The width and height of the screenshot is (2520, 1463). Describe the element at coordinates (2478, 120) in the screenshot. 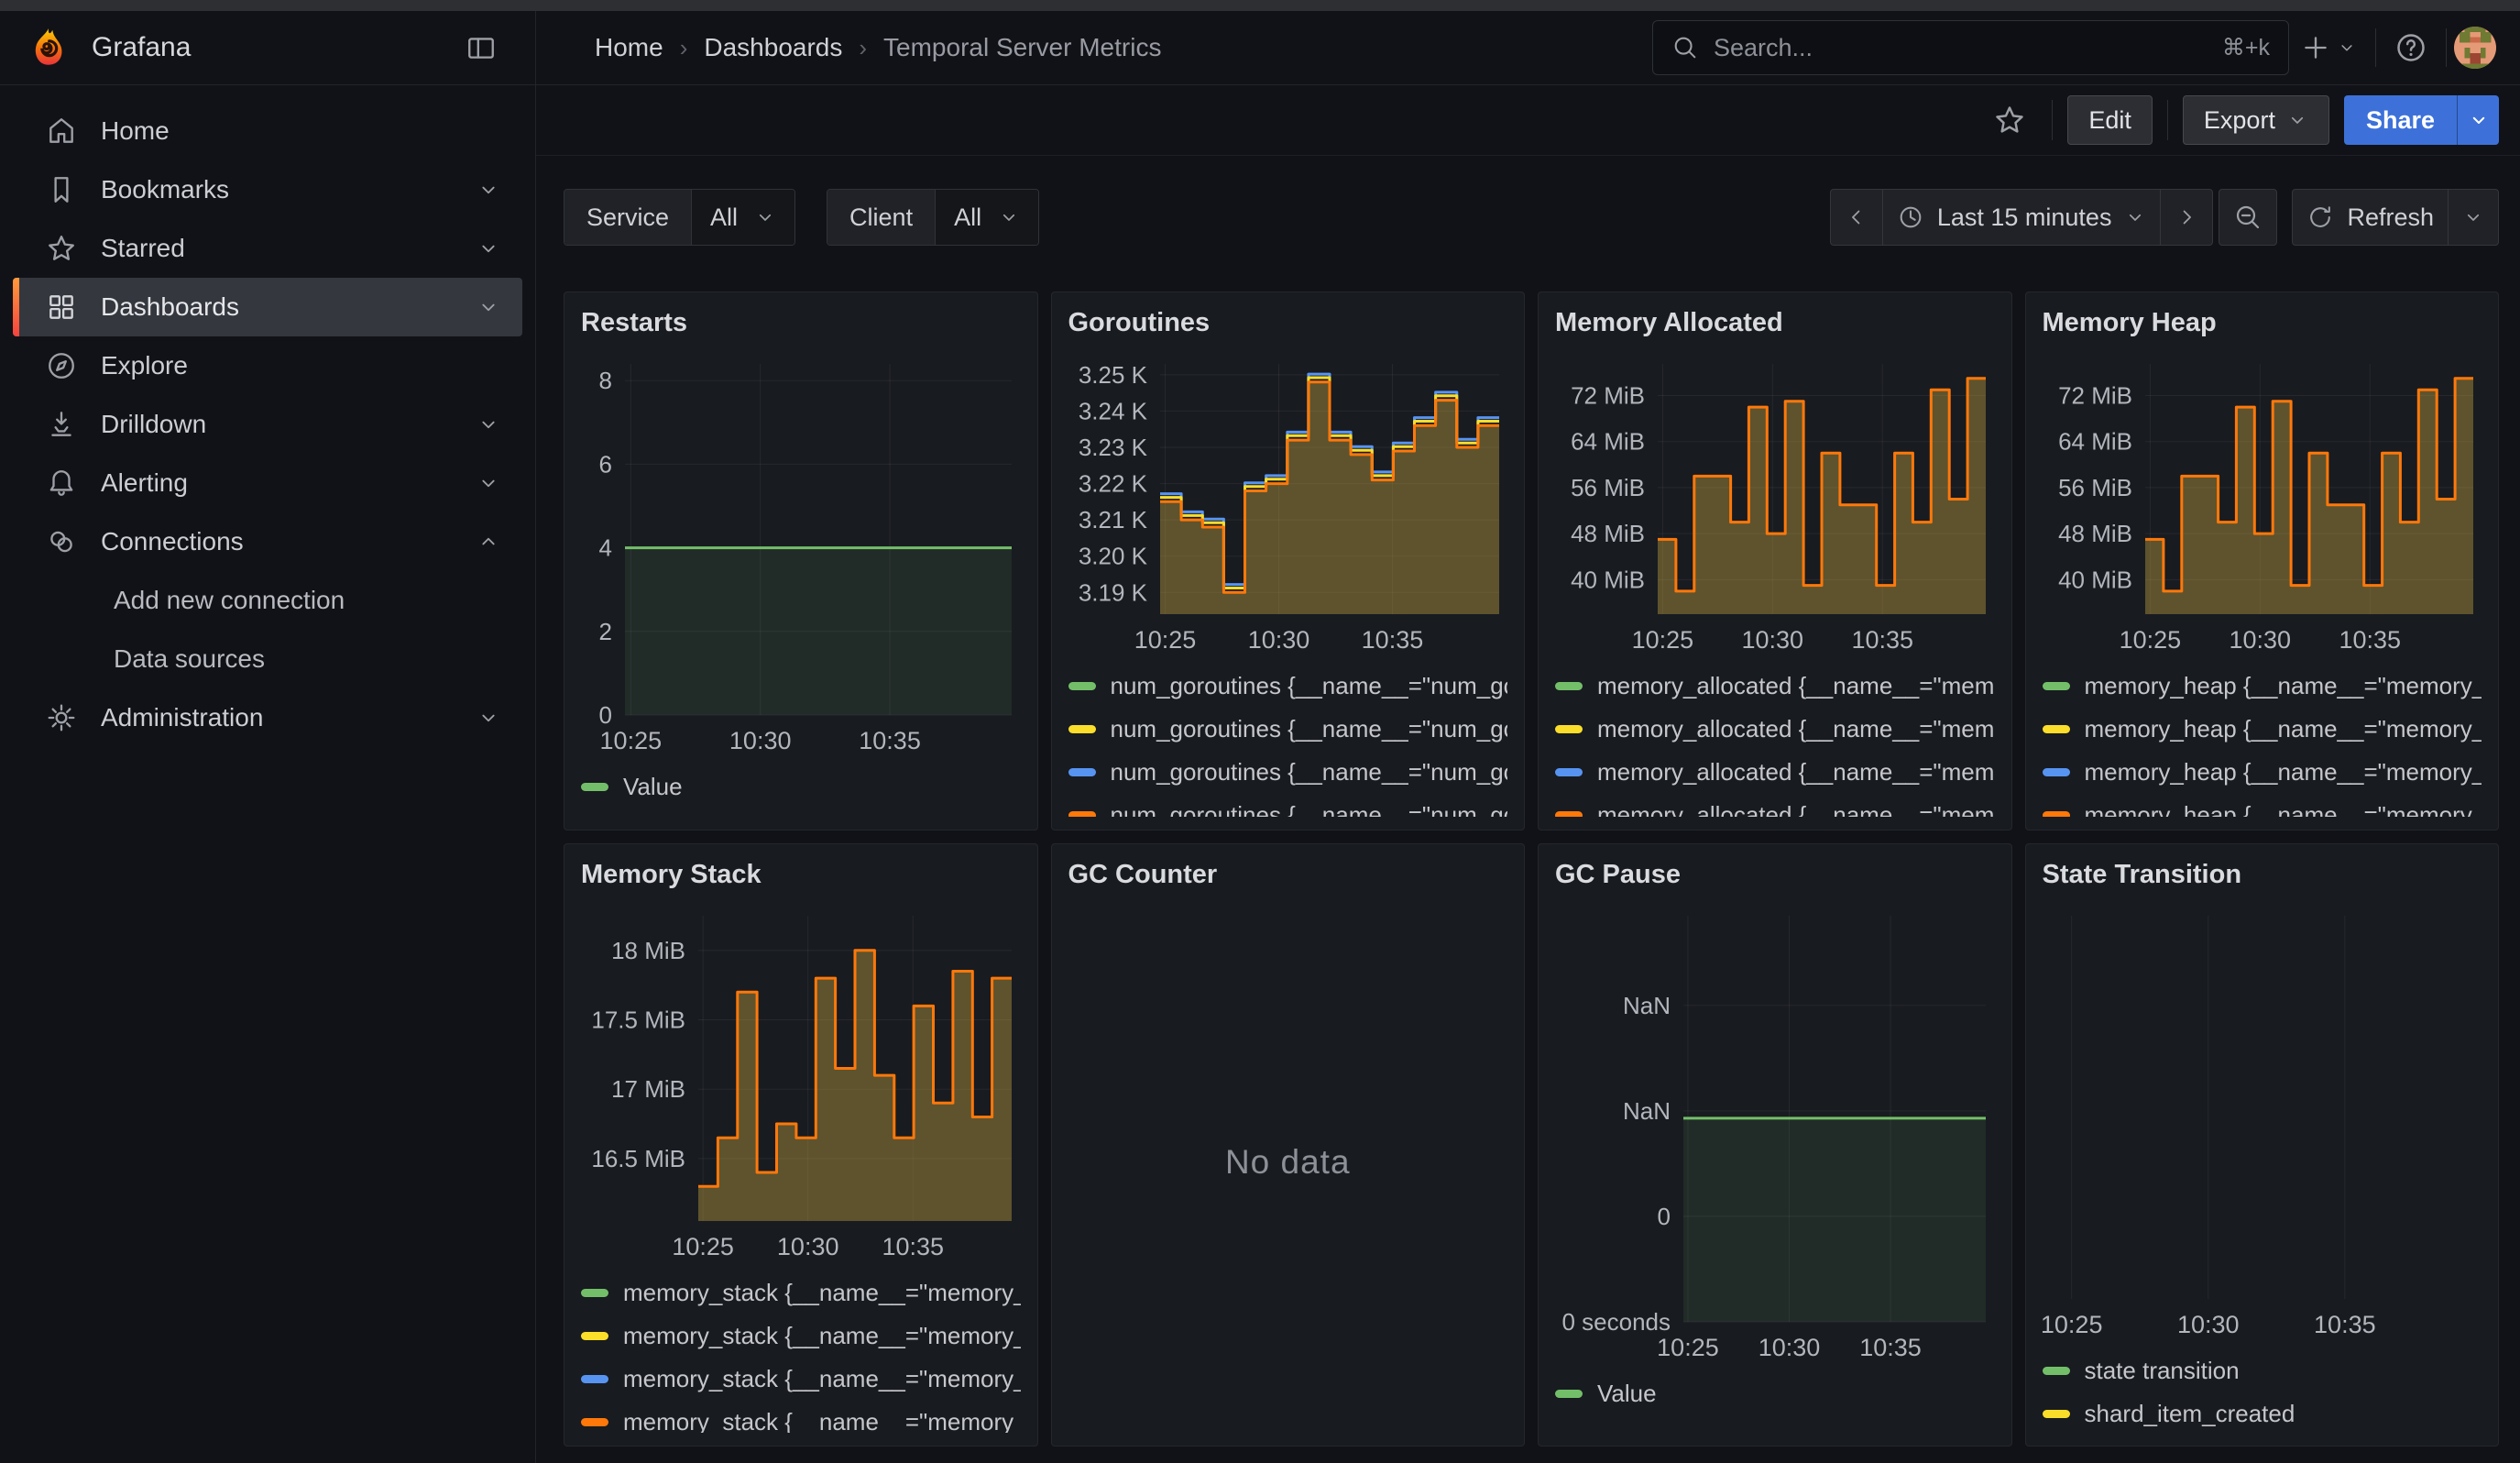

I see `share-menu-button` at that location.